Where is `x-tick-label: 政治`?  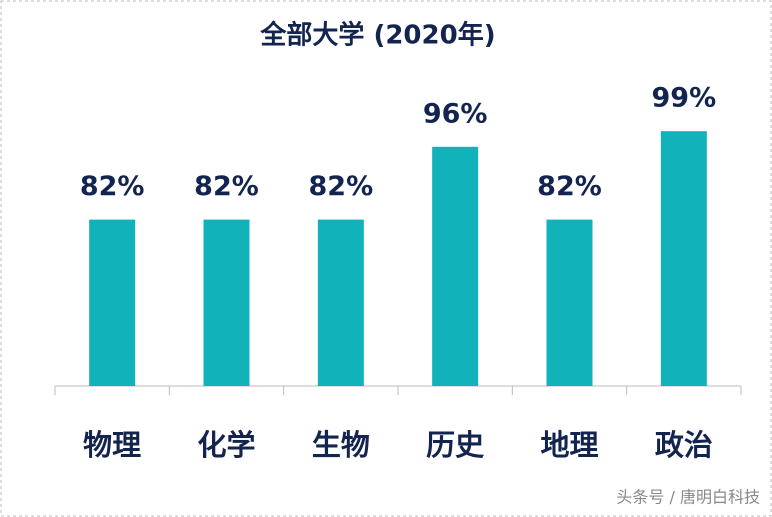 x-tick-label: 政治 is located at coordinates (684, 445).